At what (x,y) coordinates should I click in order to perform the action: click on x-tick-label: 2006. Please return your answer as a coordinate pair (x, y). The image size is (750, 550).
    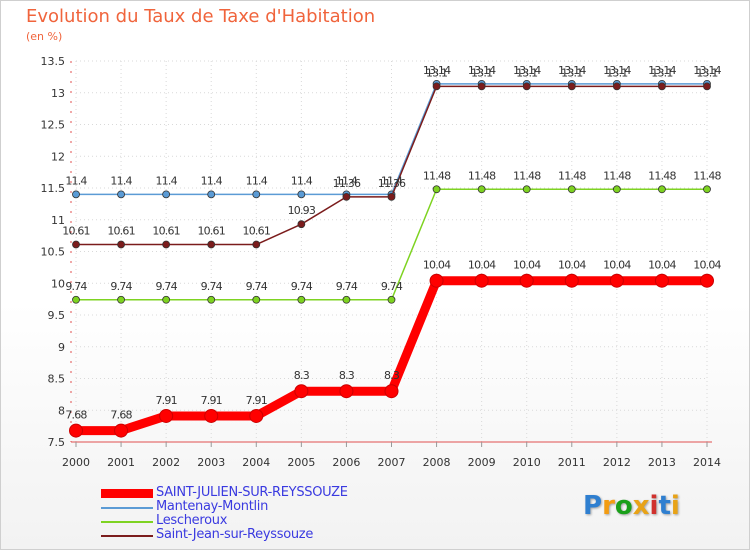
    Looking at the image, I should click on (346, 462).